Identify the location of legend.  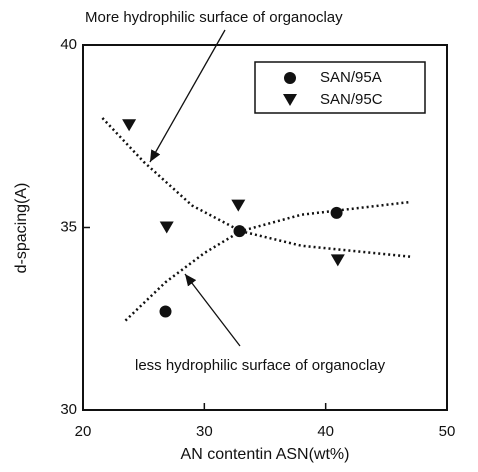
(340, 87).